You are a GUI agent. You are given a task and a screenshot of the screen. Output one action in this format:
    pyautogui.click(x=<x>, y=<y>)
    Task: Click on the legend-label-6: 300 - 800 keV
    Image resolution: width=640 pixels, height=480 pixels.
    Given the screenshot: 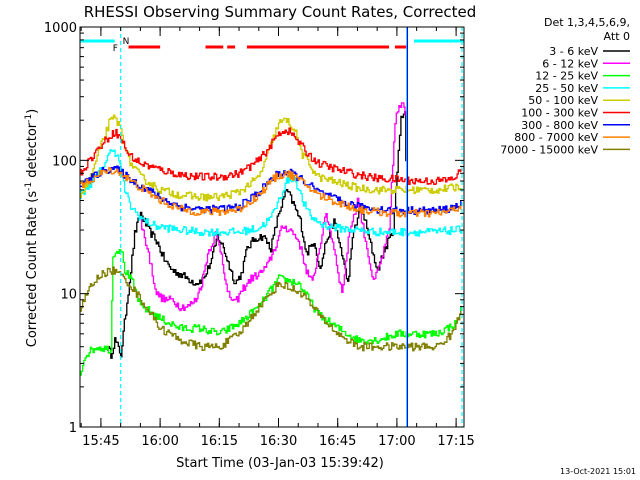 What is the action you would take?
    pyautogui.click(x=559, y=125)
    